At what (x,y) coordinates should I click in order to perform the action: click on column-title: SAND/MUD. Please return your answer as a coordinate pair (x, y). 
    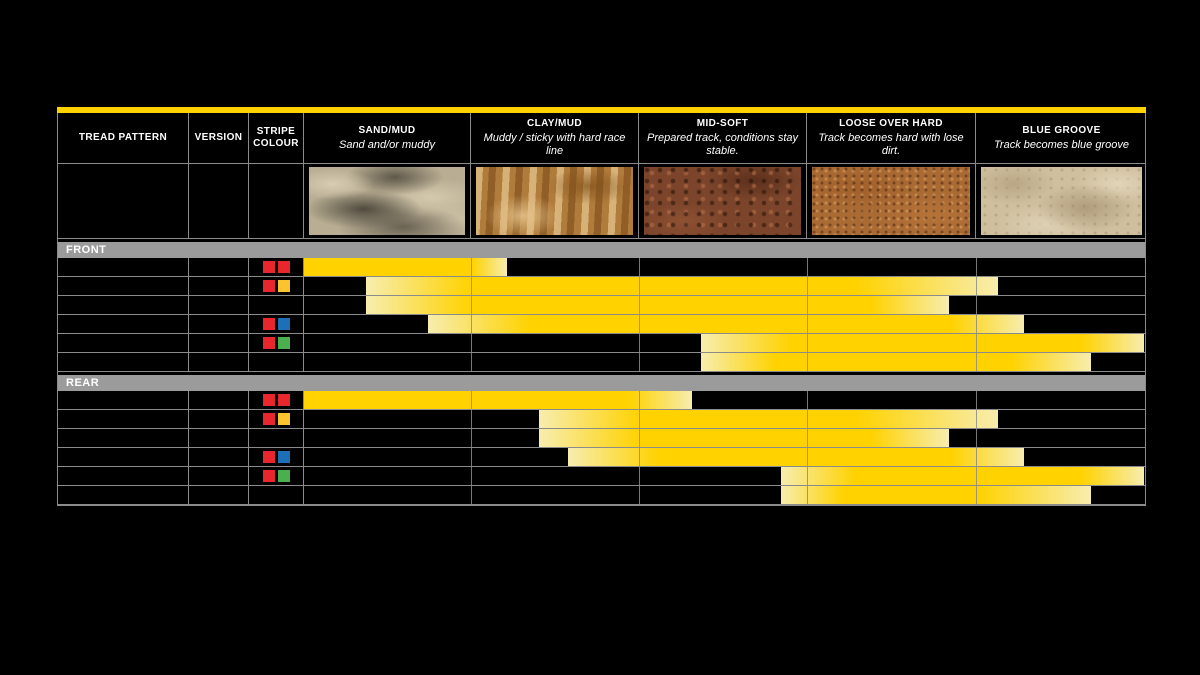
    Looking at the image, I should click on (387, 130).